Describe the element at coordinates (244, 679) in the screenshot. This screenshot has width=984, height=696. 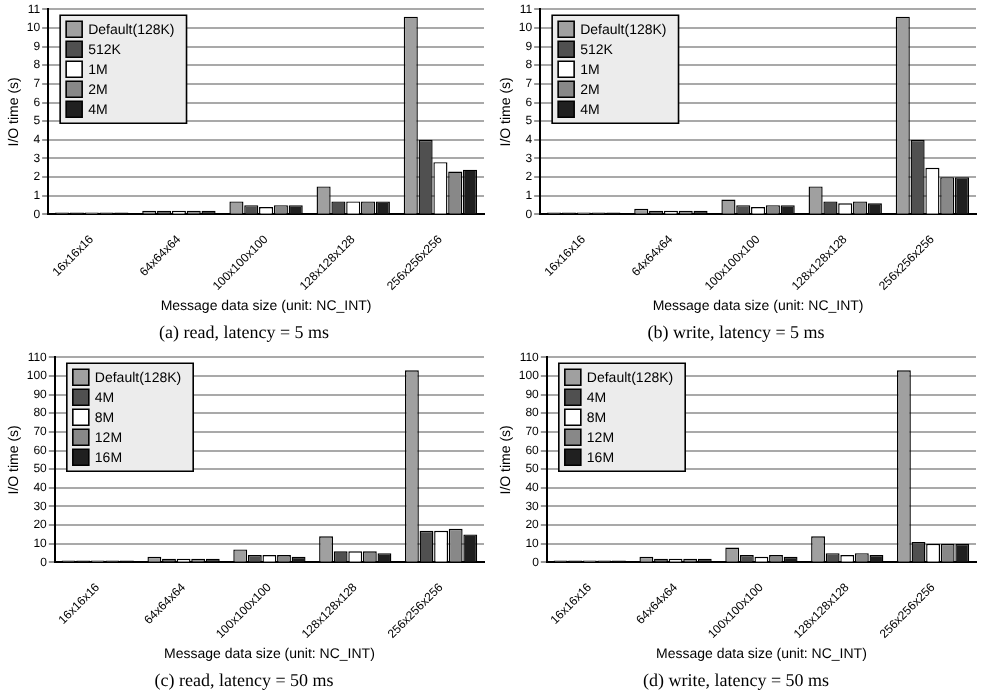
I see `text: (c) read, latency = 50 ms` at that location.